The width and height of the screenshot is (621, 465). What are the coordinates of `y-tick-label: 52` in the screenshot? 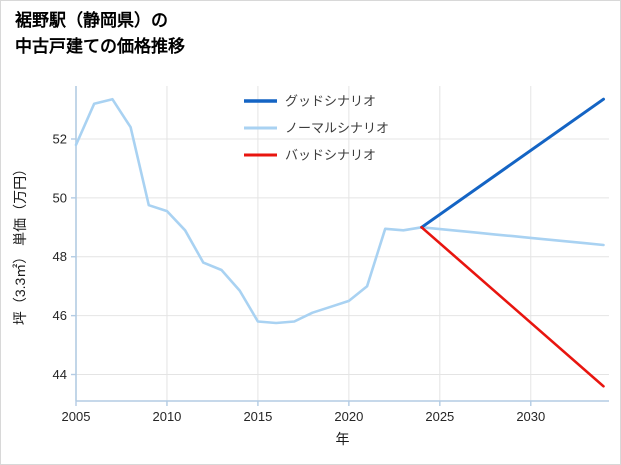 It's located at (60, 138).